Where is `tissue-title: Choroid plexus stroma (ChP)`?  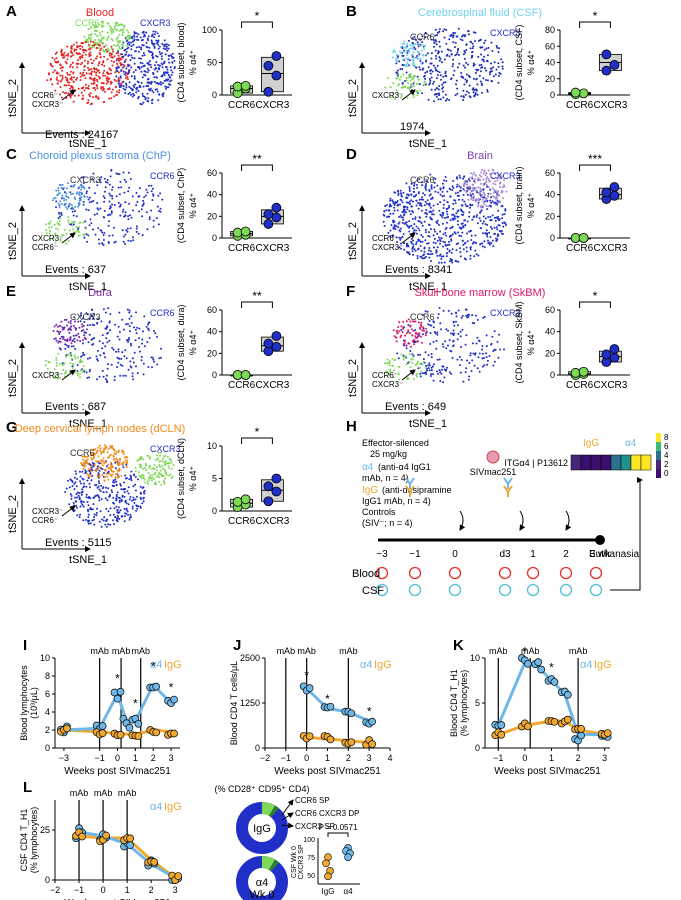 tissue-title: Choroid plexus stroma (ChP) is located at coordinates (100, 156).